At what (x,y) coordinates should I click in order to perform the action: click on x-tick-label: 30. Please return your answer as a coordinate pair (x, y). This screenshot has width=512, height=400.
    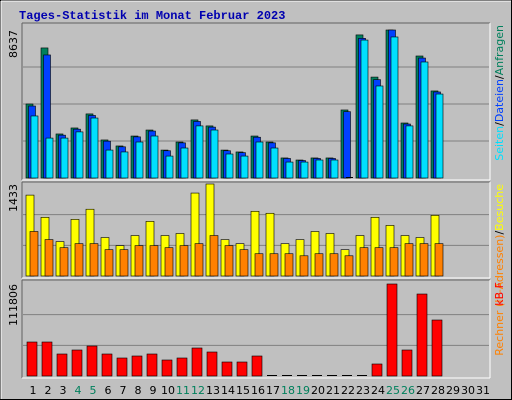
    Looking at the image, I should click on (468, 390).